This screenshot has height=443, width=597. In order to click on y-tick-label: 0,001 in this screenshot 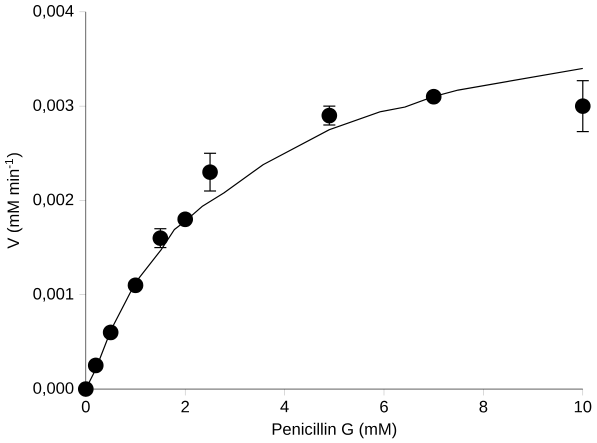, I will do `click(53, 295)`.